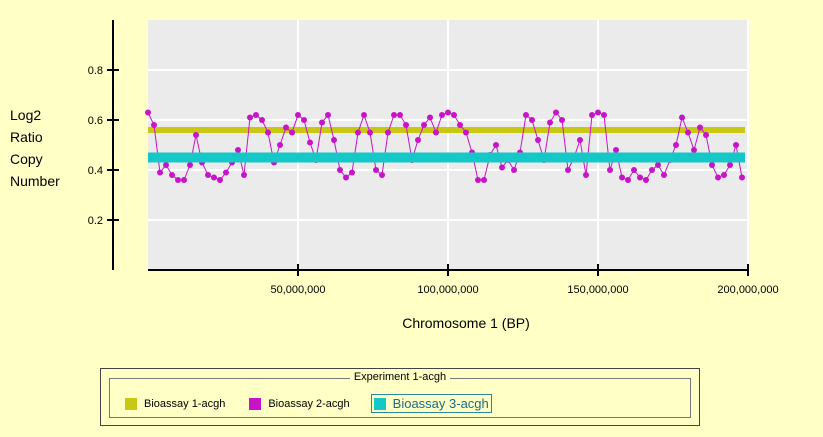  What do you see at coordinates (95, 171) in the screenshot?
I see `y-tick-label: 0.4` at bounding box center [95, 171].